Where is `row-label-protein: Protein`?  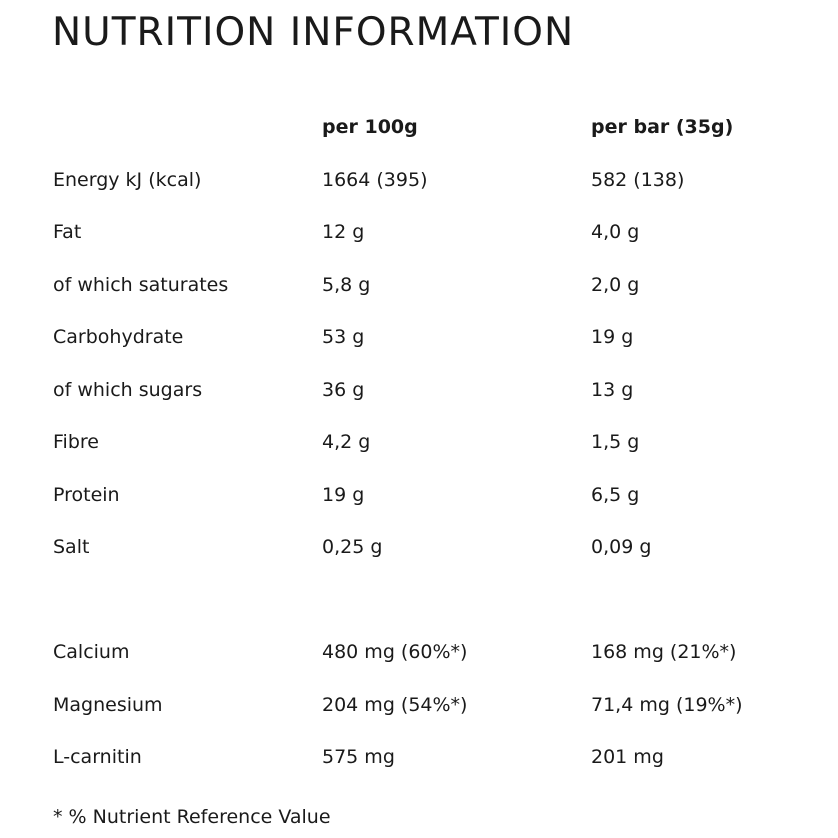 row-label-protein: Protein is located at coordinates (86, 495).